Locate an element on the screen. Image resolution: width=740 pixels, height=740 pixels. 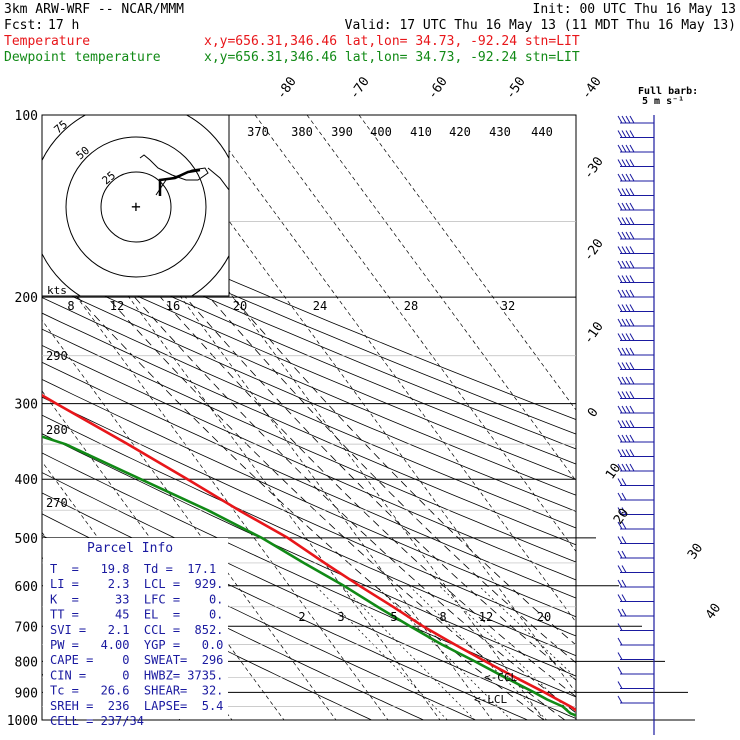
hodo-speed-label: 28 is located at coordinates (411, 306).